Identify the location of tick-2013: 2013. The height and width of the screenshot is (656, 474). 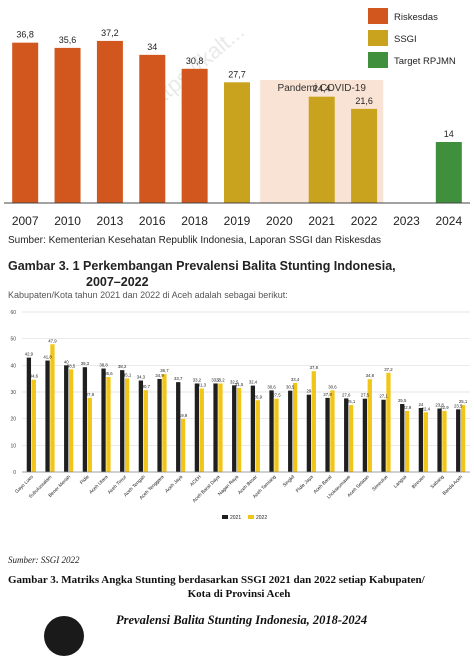
(110, 221).